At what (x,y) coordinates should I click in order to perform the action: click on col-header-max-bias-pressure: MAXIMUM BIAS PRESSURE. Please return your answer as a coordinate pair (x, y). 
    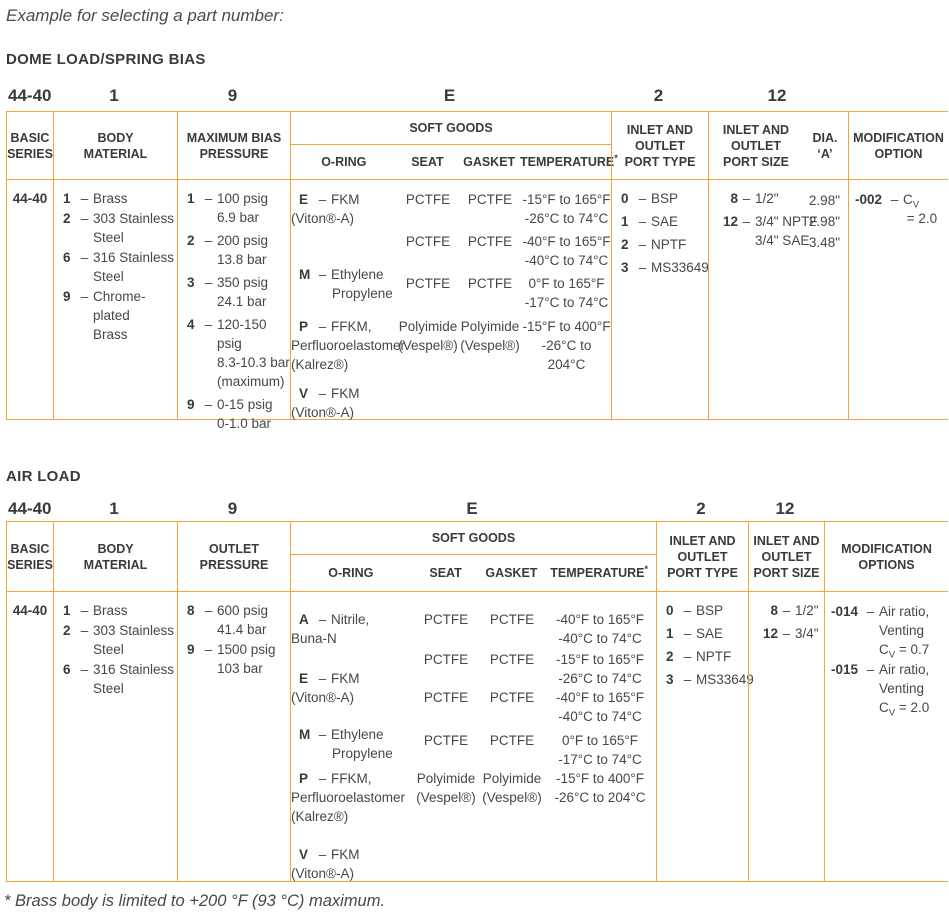
    Looking at the image, I should click on (233, 146).